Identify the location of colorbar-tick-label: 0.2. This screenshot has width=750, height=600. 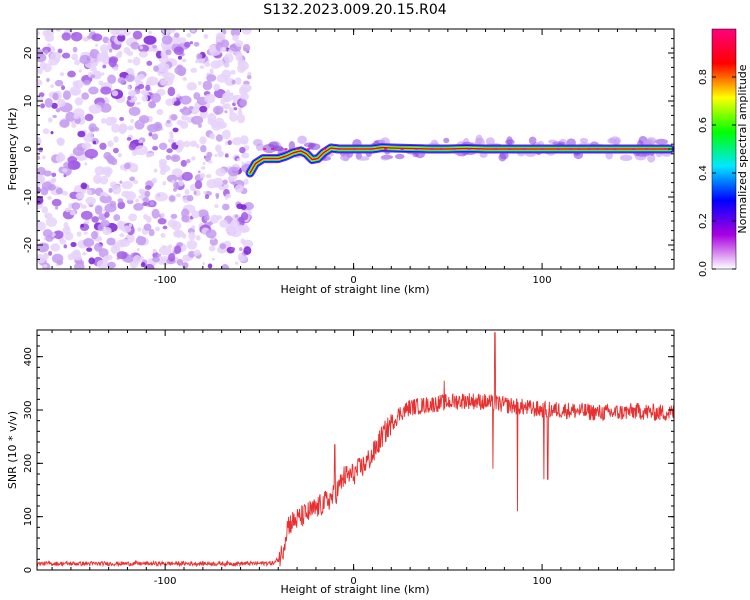
(703, 221).